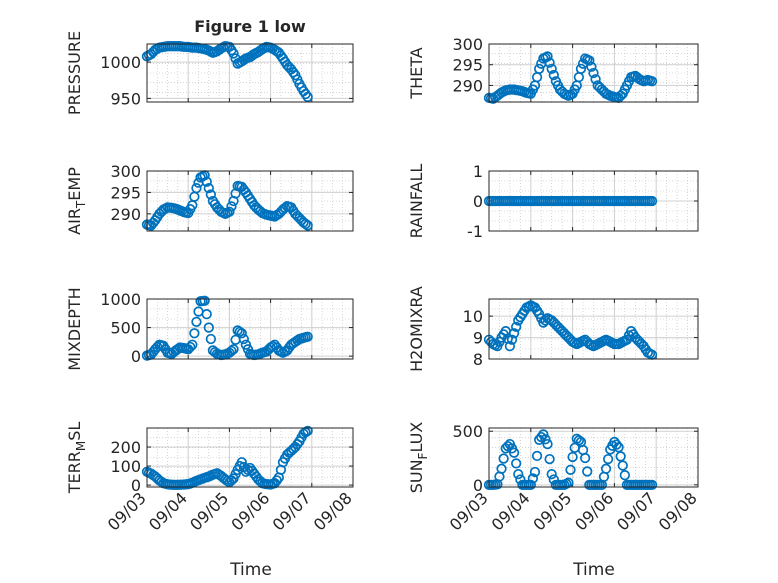 Image resolution: width=778 pixels, height=583 pixels. I want to click on ylabel-main: TERR, so click(74, 472).